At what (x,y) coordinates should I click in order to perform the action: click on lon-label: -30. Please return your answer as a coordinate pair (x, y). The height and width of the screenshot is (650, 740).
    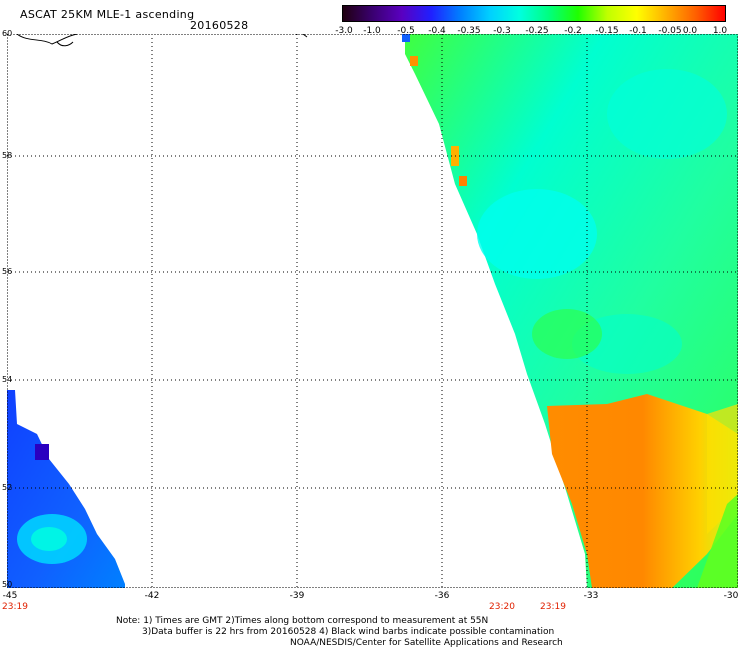
    Looking at the image, I should click on (731, 596).